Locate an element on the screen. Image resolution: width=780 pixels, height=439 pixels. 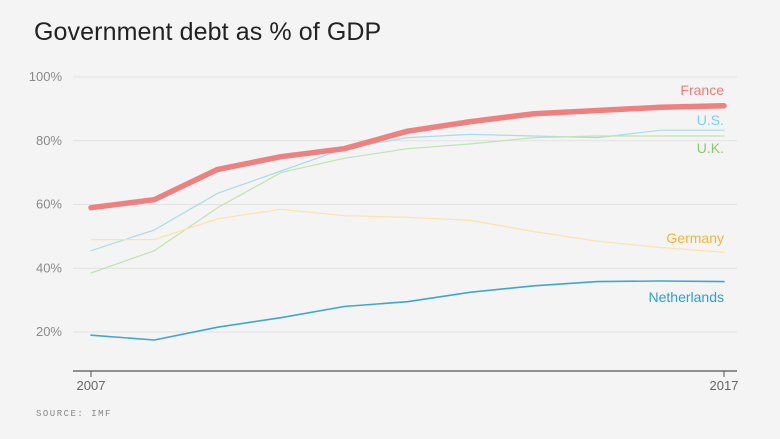
x-tick-label: 2017 is located at coordinates (724, 385).